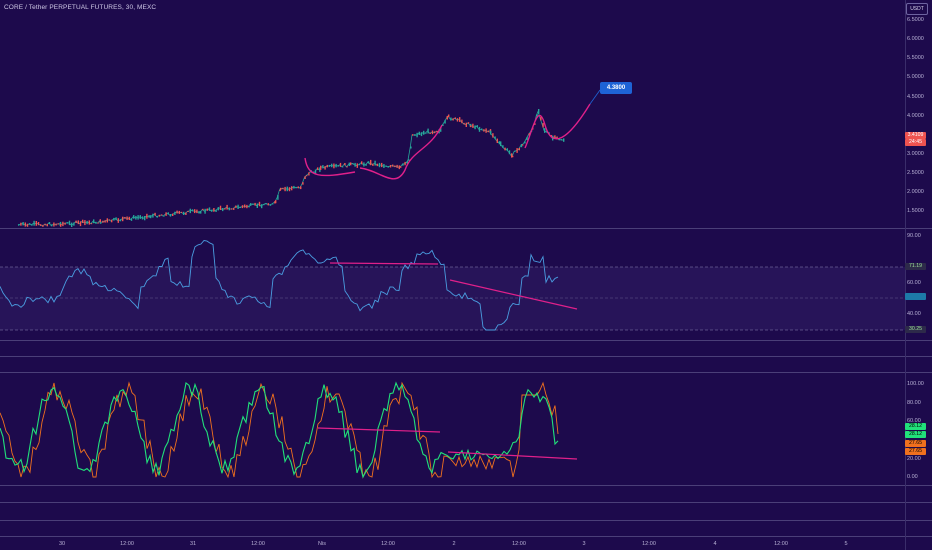 Image resolution: width=932 pixels, height=550 pixels. Describe the element at coordinates (917, 9) in the screenshot. I see `currency-button: USDT` at that location.